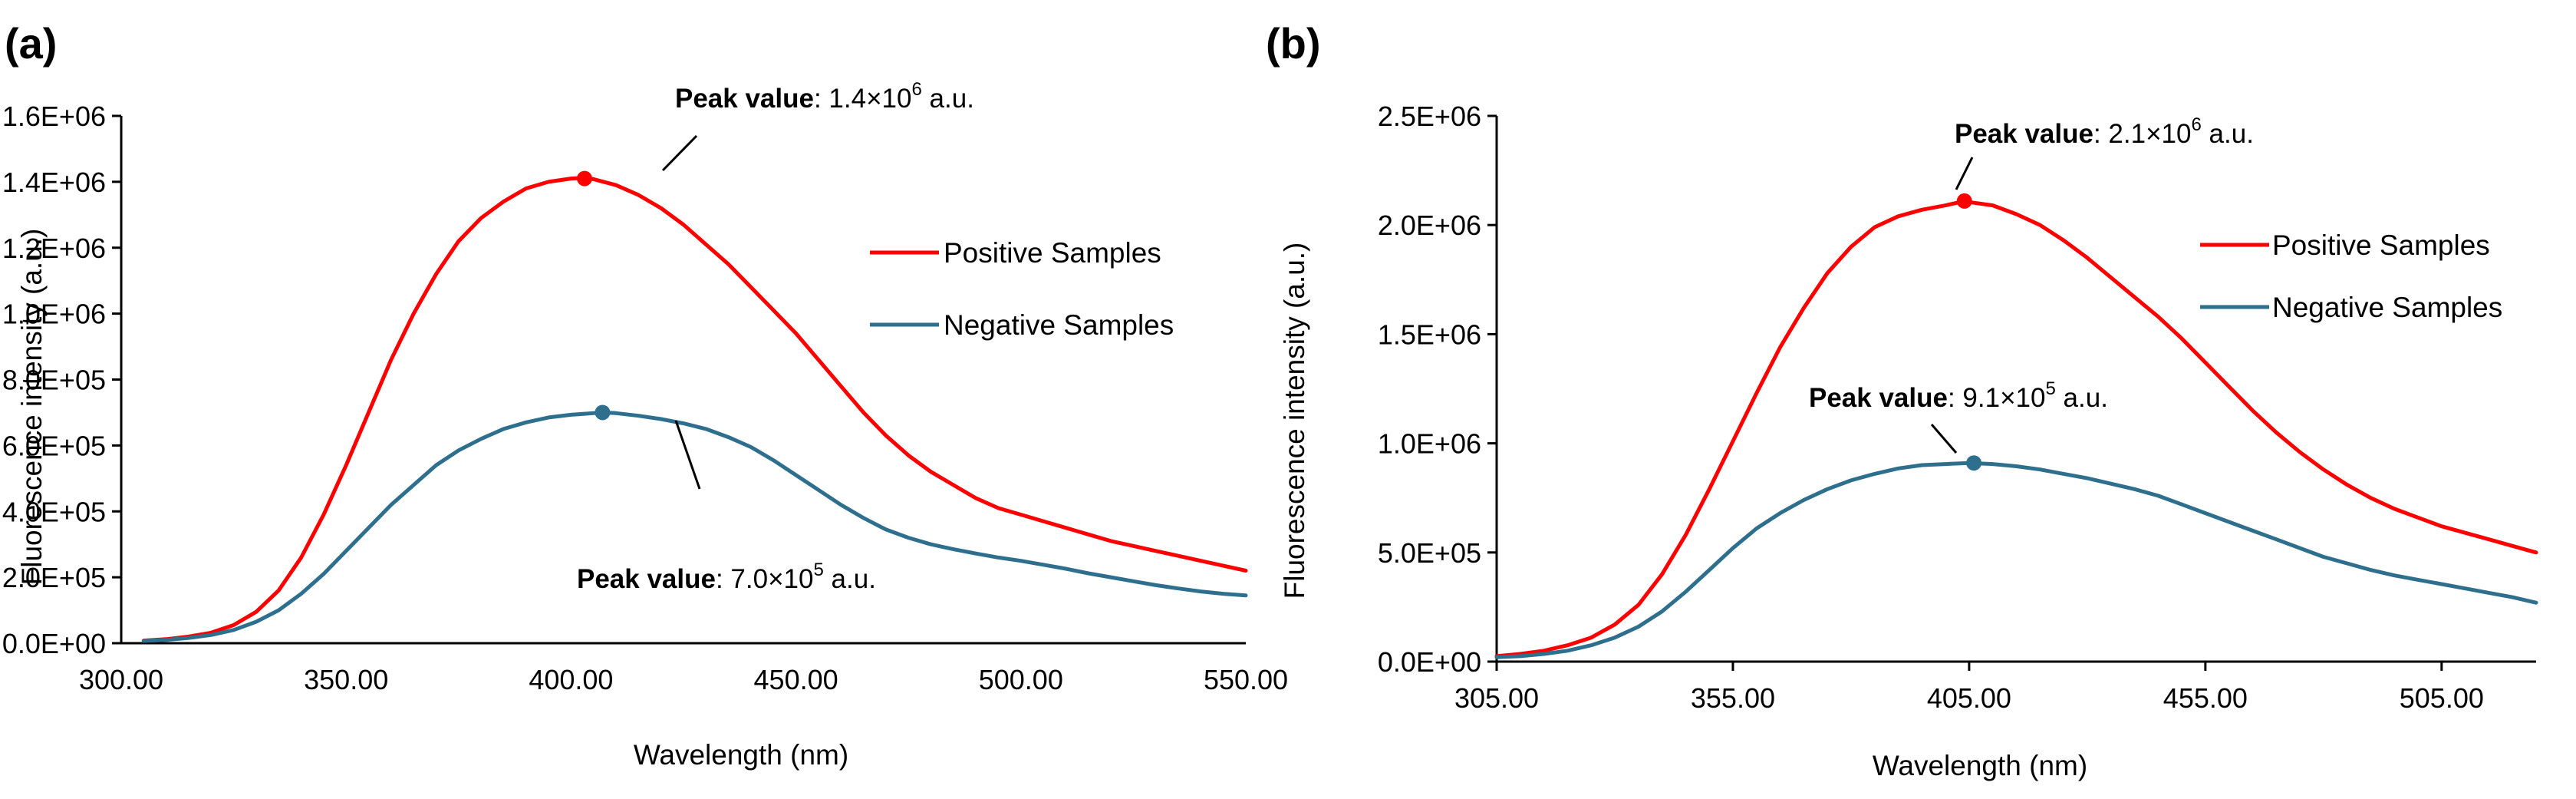 The image size is (2576, 799). What do you see at coordinates (54, 380) in the screenshot?
I see `y-tick-label: 8.0E+05` at bounding box center [54, 380].